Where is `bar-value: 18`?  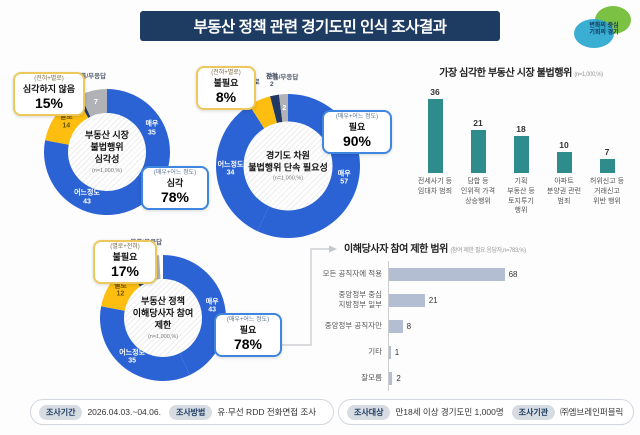 bar-value: 18 is located at coordinates (521, 129).